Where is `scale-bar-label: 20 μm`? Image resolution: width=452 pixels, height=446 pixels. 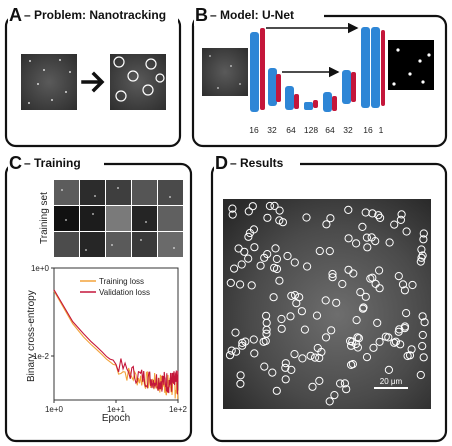
scale-bar-label: 20 μm is located at coordinates (391, 381).